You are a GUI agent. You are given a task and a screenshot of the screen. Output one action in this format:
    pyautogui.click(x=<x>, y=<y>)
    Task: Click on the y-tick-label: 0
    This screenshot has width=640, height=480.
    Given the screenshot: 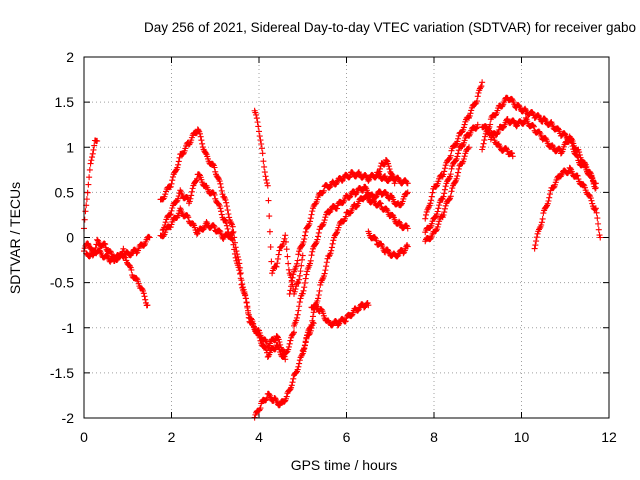 What is the action you would take?
    pyautogui.click(x=70, y=238)
    